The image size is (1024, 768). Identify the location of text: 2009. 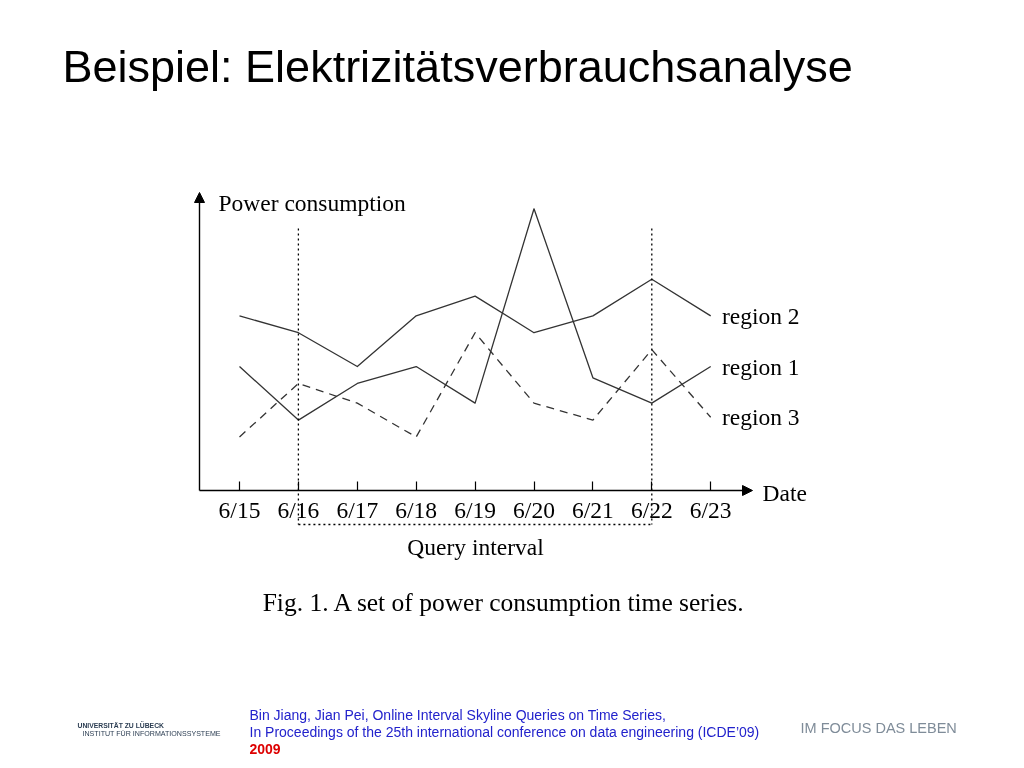
(265, 748).